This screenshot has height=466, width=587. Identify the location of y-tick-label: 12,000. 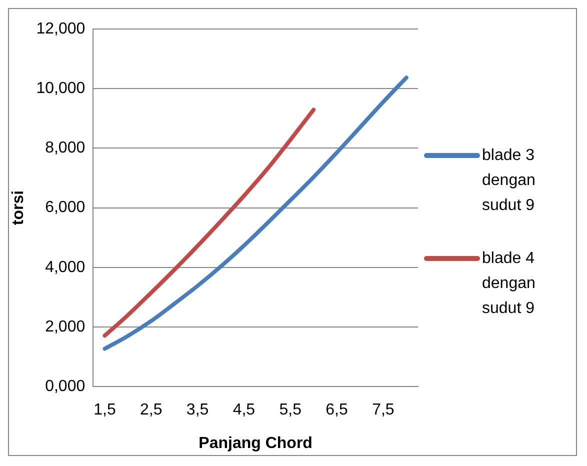
(61, 29).